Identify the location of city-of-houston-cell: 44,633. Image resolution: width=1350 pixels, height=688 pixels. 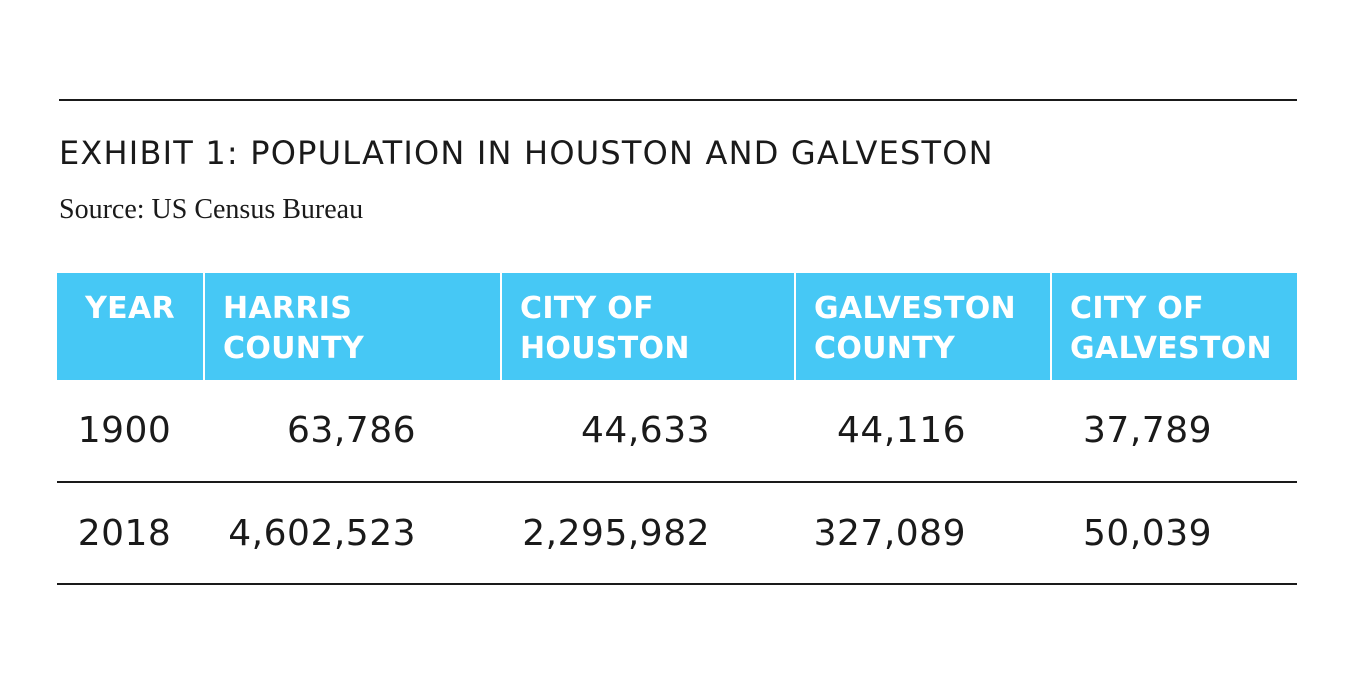
(648, 431).